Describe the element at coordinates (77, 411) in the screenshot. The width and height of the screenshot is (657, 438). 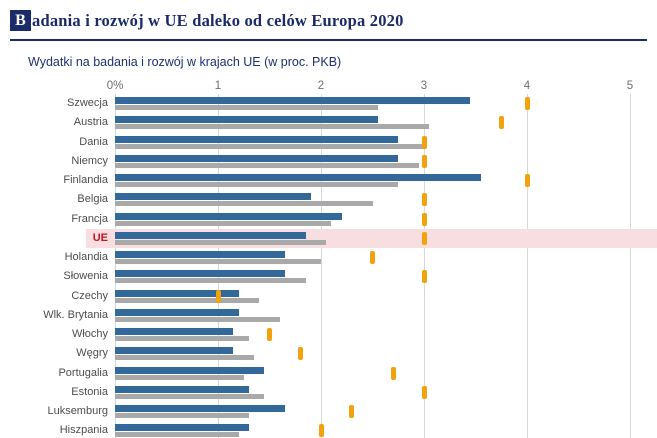
I see `country-label: Luksemburg` at that location.